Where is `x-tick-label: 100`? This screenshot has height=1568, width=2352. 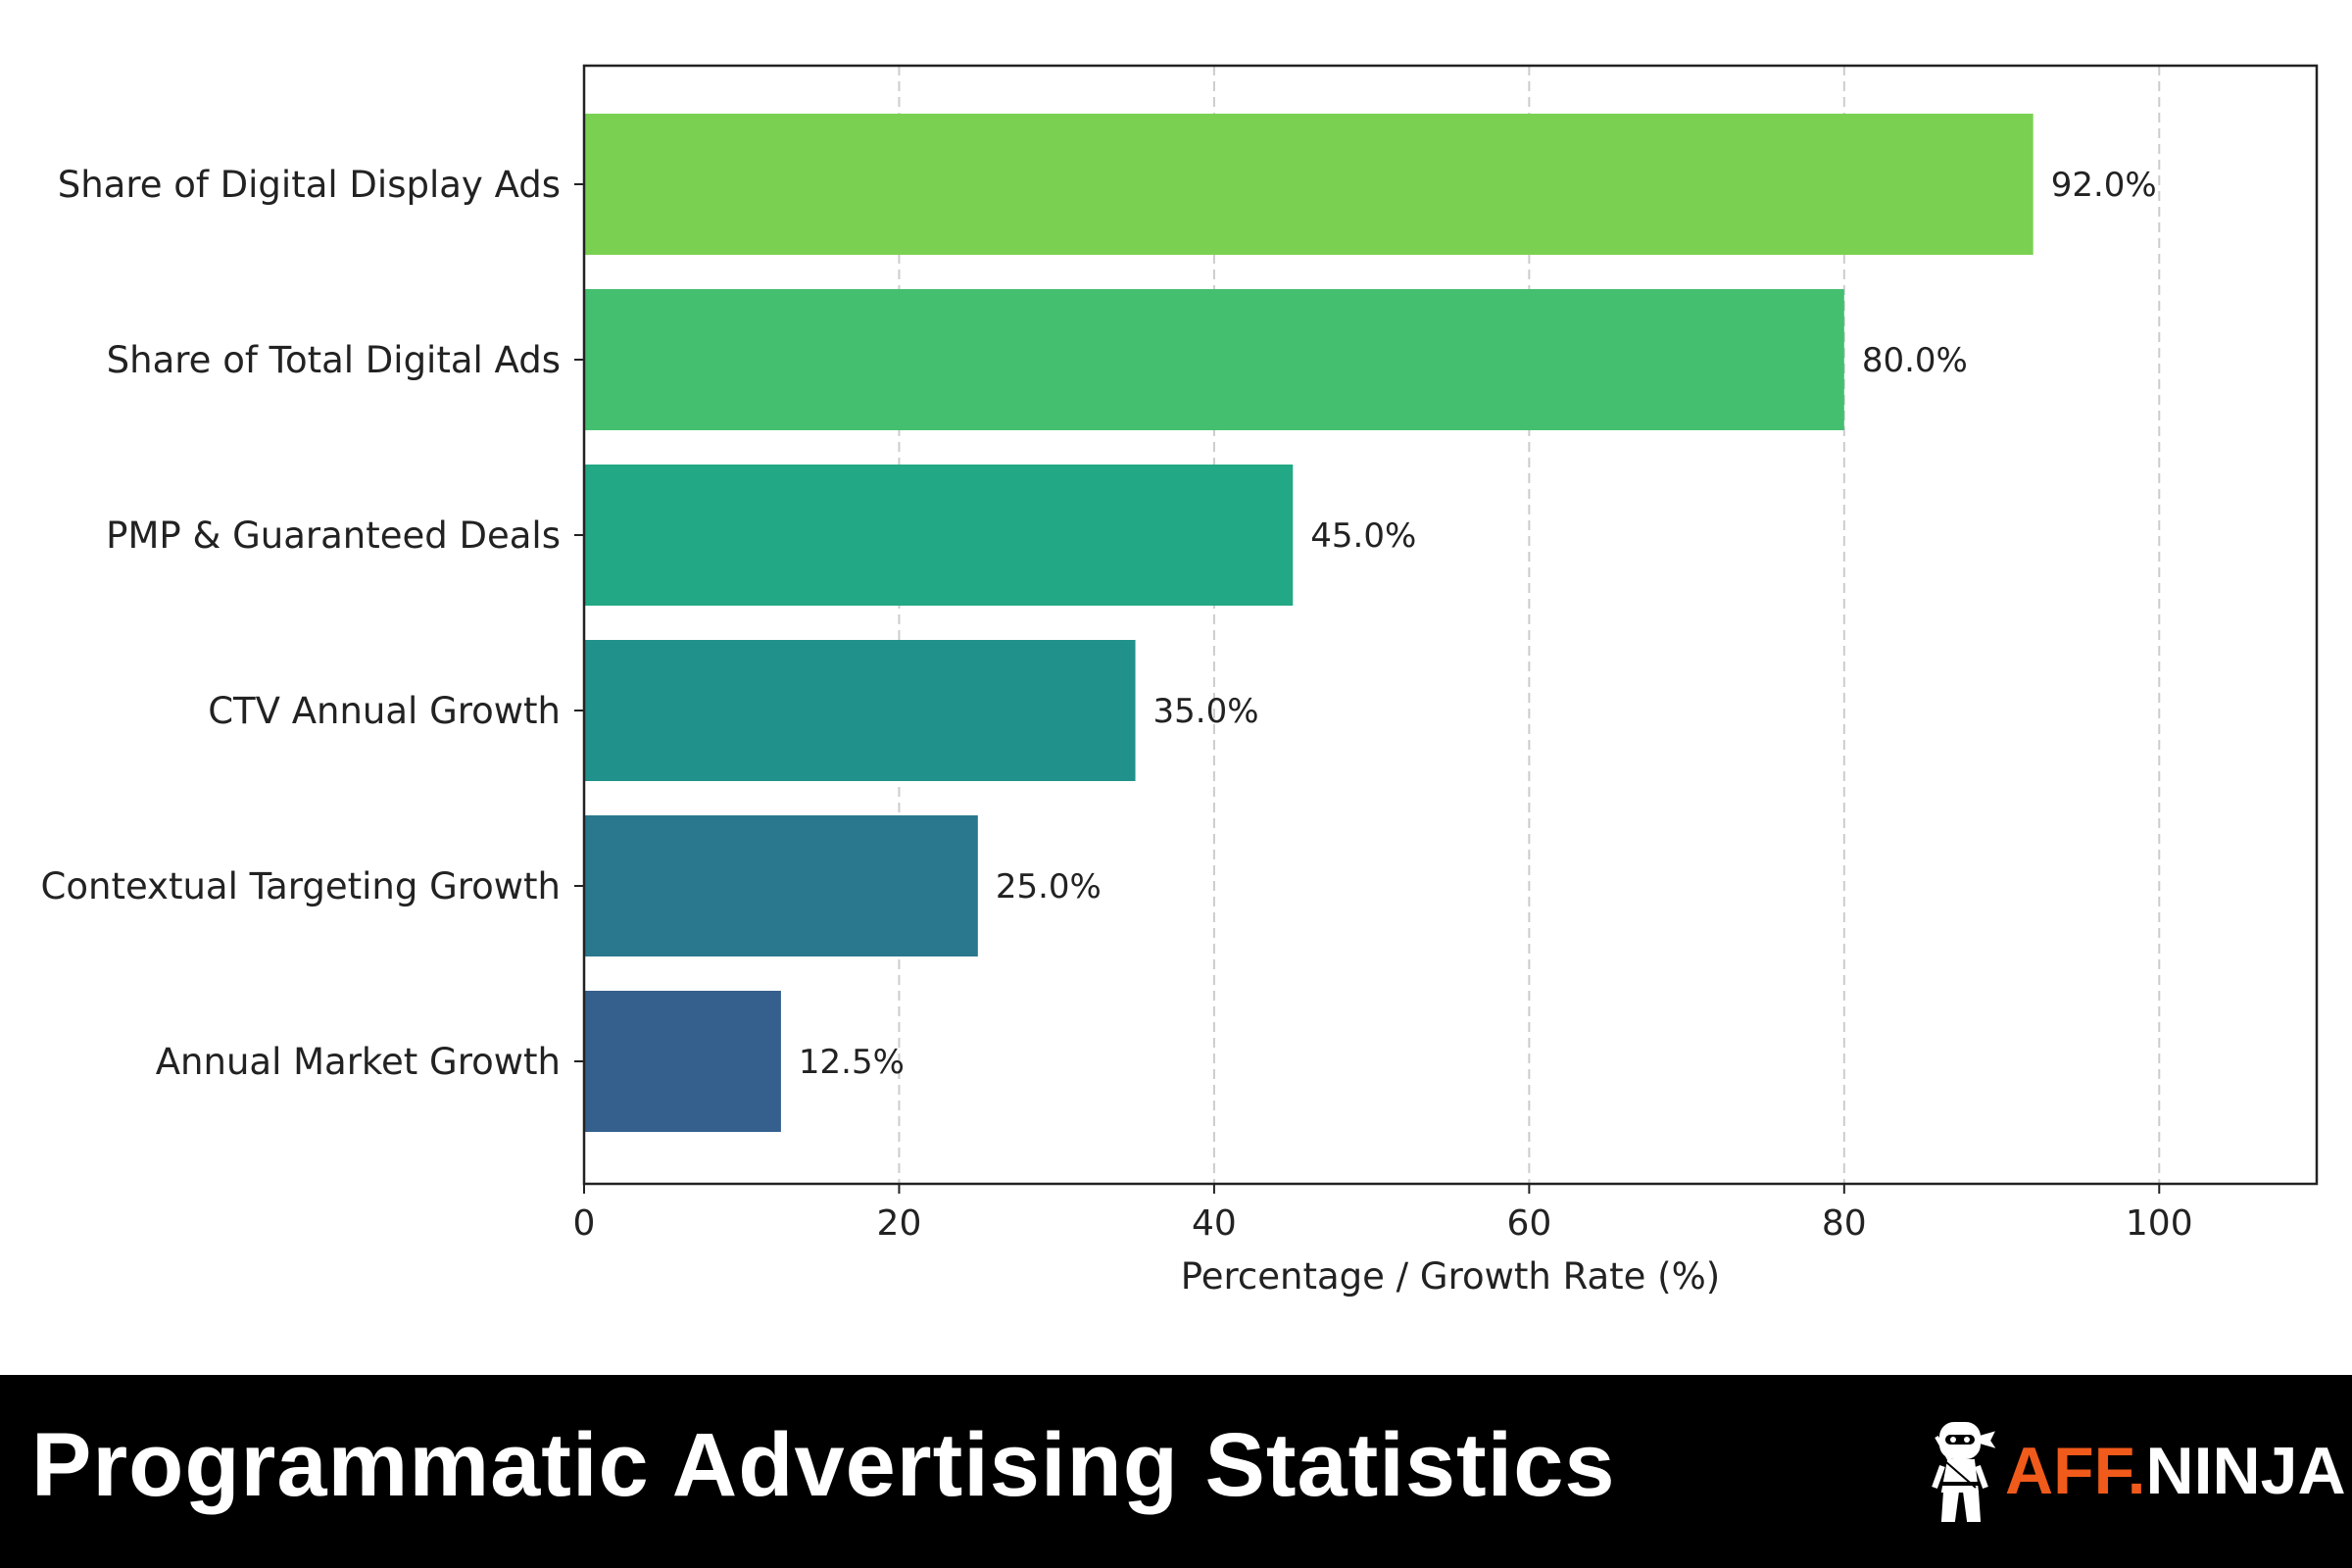 x-tick-label: 100 is located at coordinates (2159, 1223).